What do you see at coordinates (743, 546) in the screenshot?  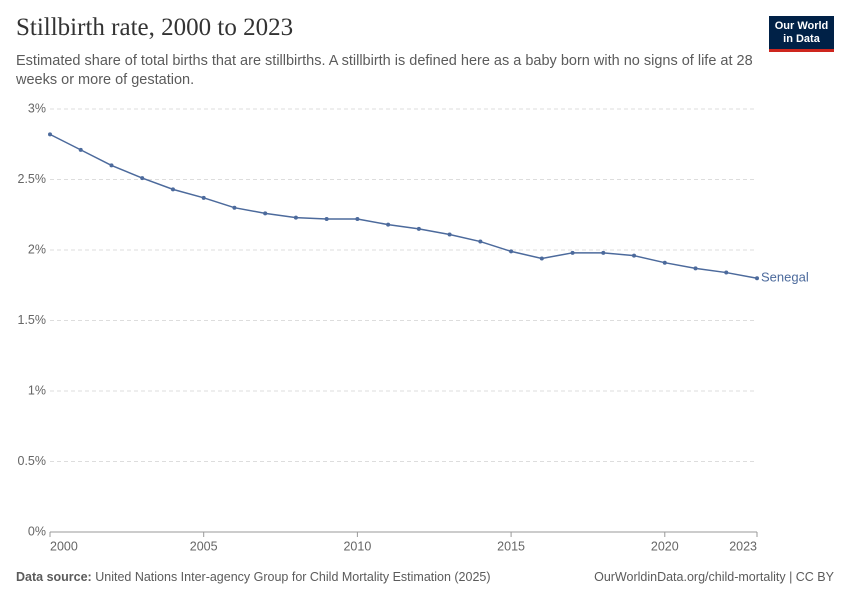 I see `x-tick-label: 2023` at bounding box center [743, 546].